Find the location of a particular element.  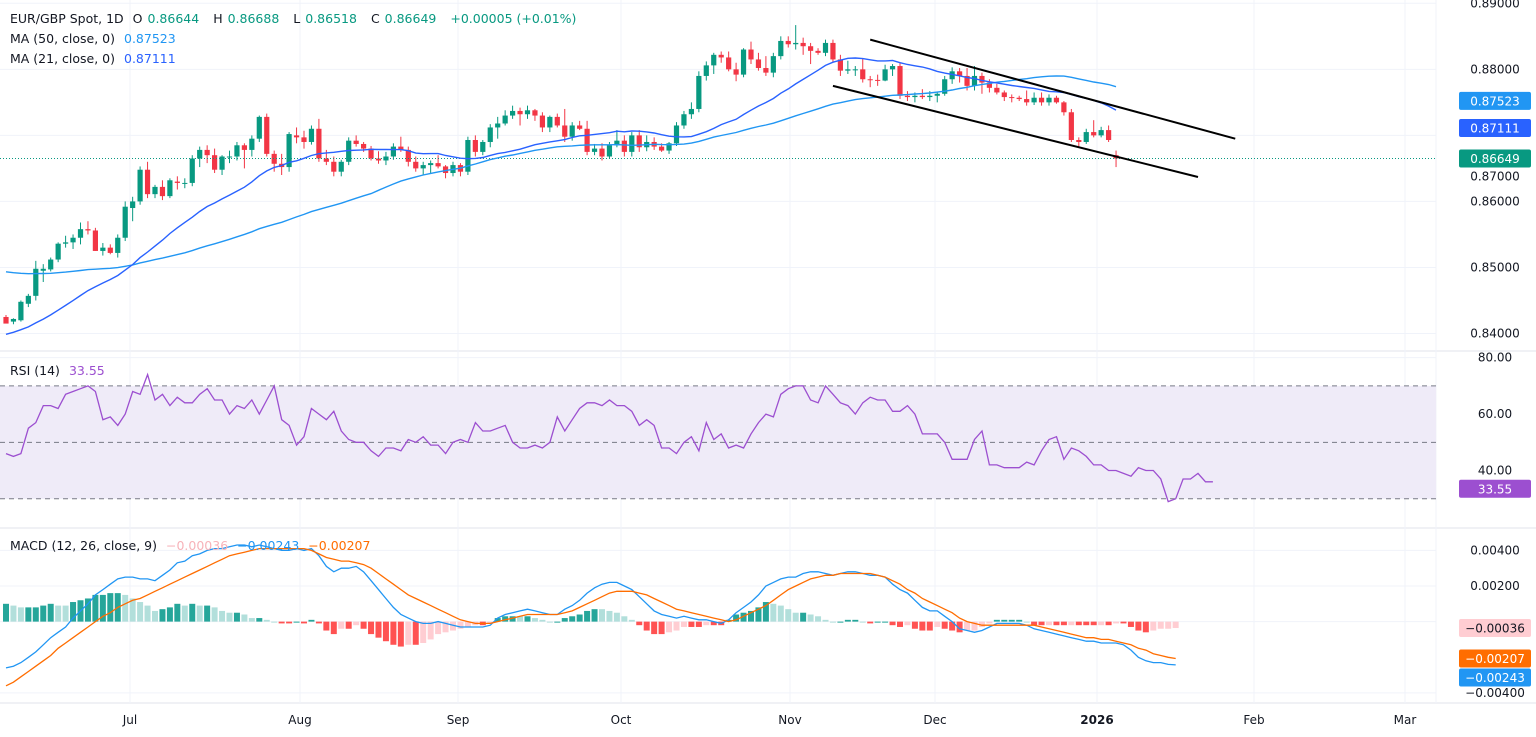

time-tick-label: Aug is located at coordinates (299, 720).